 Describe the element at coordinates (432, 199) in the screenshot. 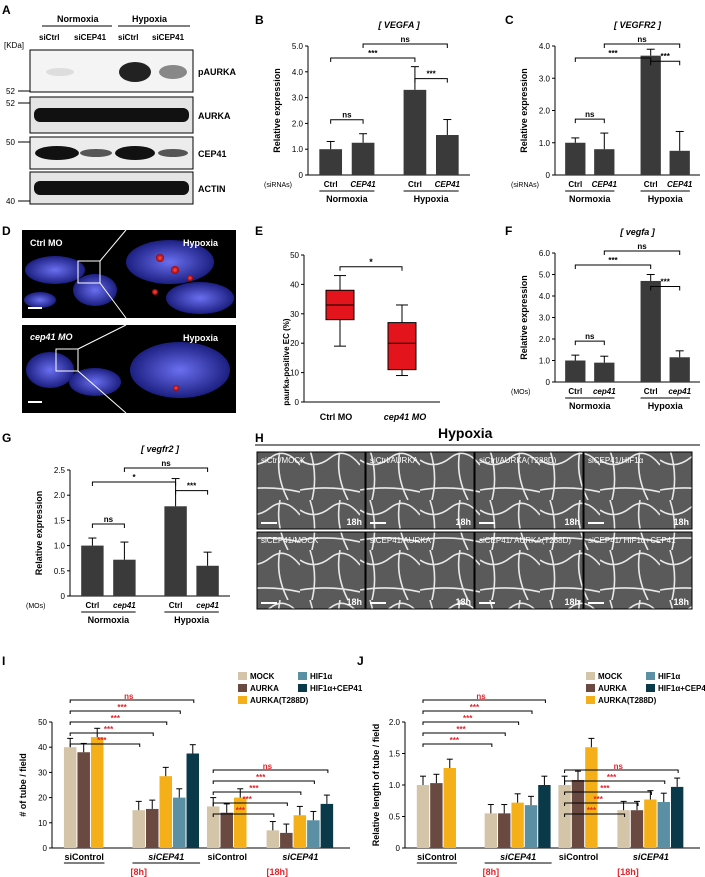

I see `group-label: Hypoxia` at that location.